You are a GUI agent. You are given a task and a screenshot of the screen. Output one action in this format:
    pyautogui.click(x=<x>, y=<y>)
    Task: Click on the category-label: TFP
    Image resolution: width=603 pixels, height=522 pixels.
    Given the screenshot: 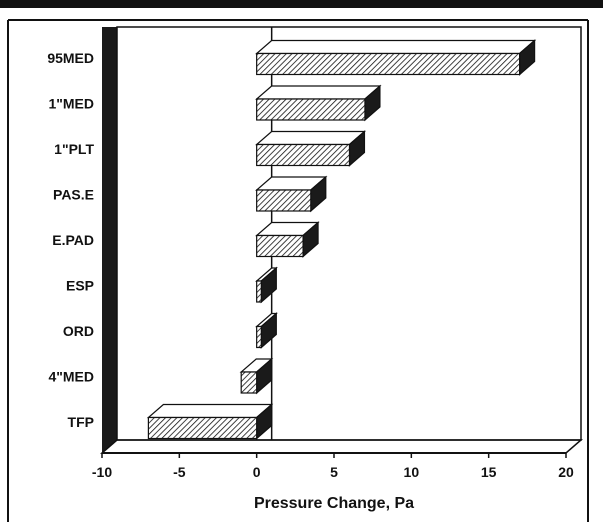 What is the action you would take?
    pyautogui.click(x=81, y=422)
    